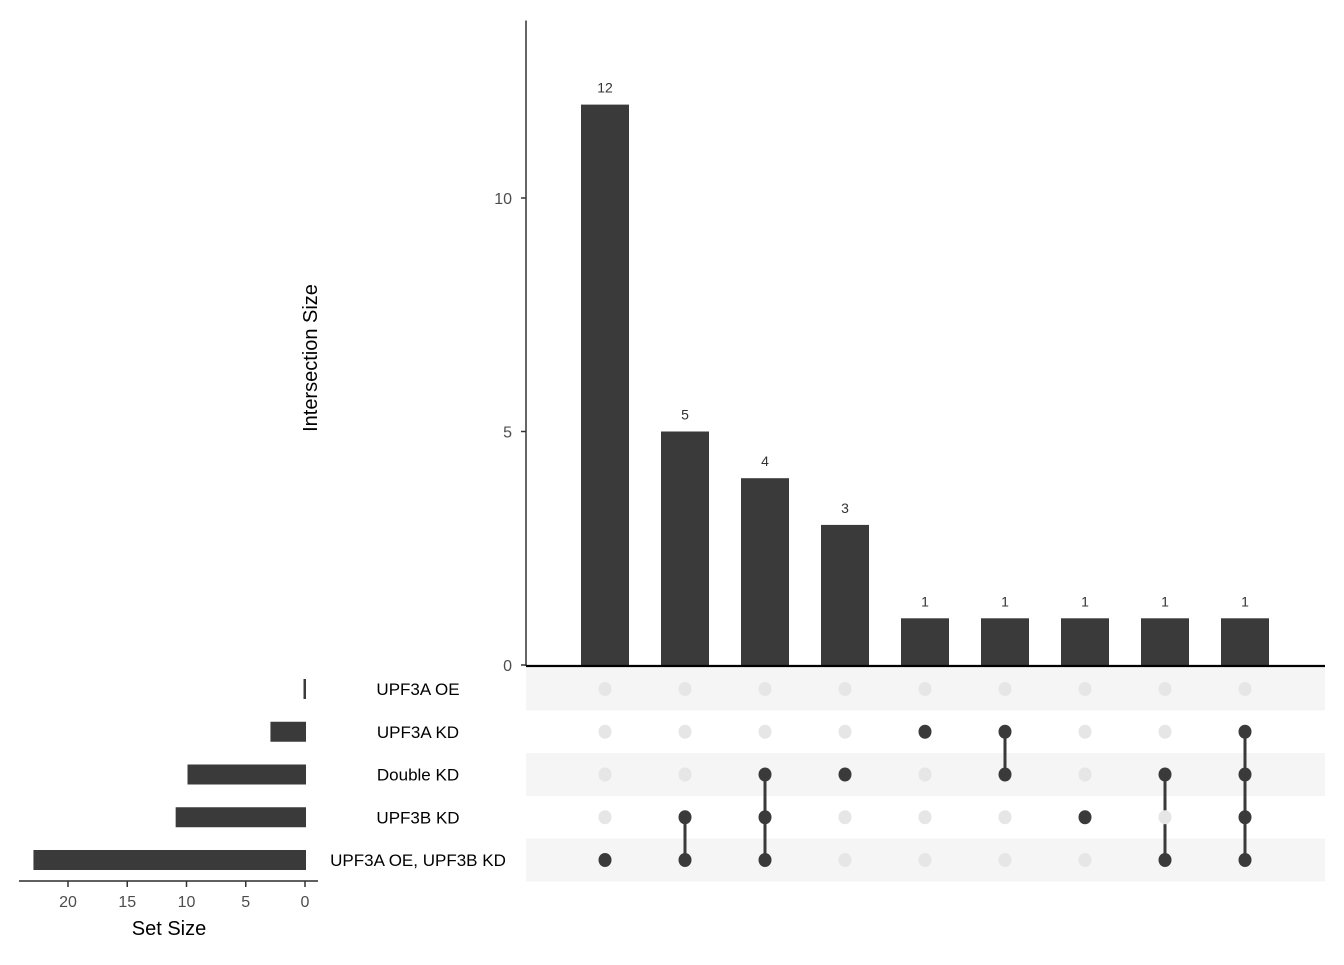 Image resolution: width=1344 pixels, height=965 pixels. I want to click on set-label: UPF3B KD, so click(417, 817).